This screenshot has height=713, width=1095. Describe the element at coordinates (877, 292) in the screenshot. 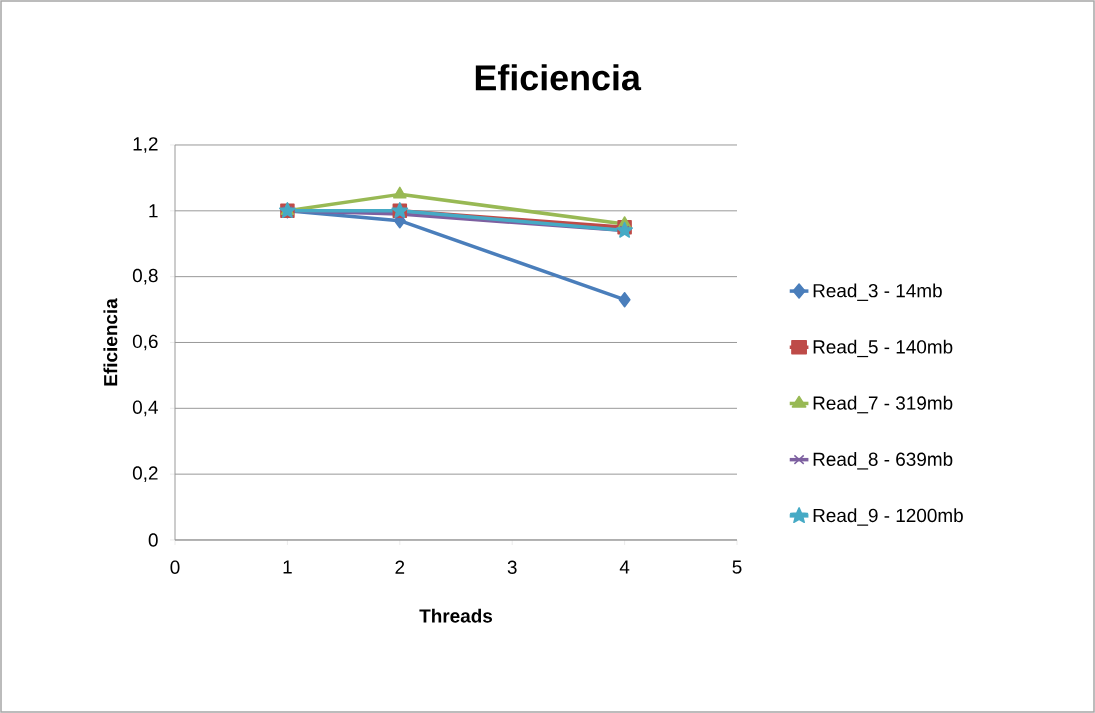

I see `legend-label: Read_3 - 14mb` at that location.